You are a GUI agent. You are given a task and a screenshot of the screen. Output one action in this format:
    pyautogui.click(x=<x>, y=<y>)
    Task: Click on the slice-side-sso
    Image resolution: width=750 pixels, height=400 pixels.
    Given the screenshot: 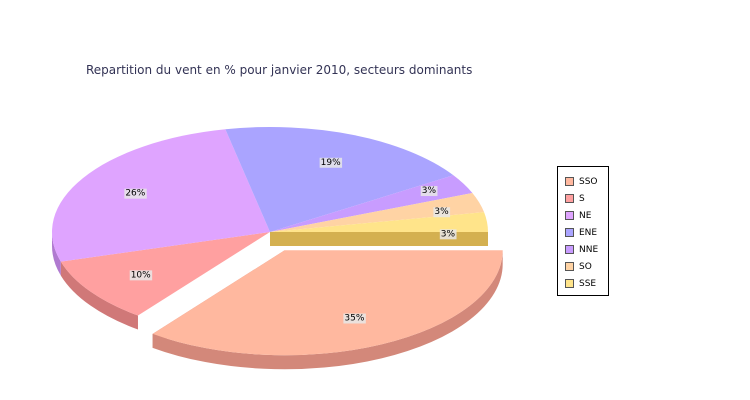 What is the action you would take?
    pyautogui.click(x=327, y=310)
    